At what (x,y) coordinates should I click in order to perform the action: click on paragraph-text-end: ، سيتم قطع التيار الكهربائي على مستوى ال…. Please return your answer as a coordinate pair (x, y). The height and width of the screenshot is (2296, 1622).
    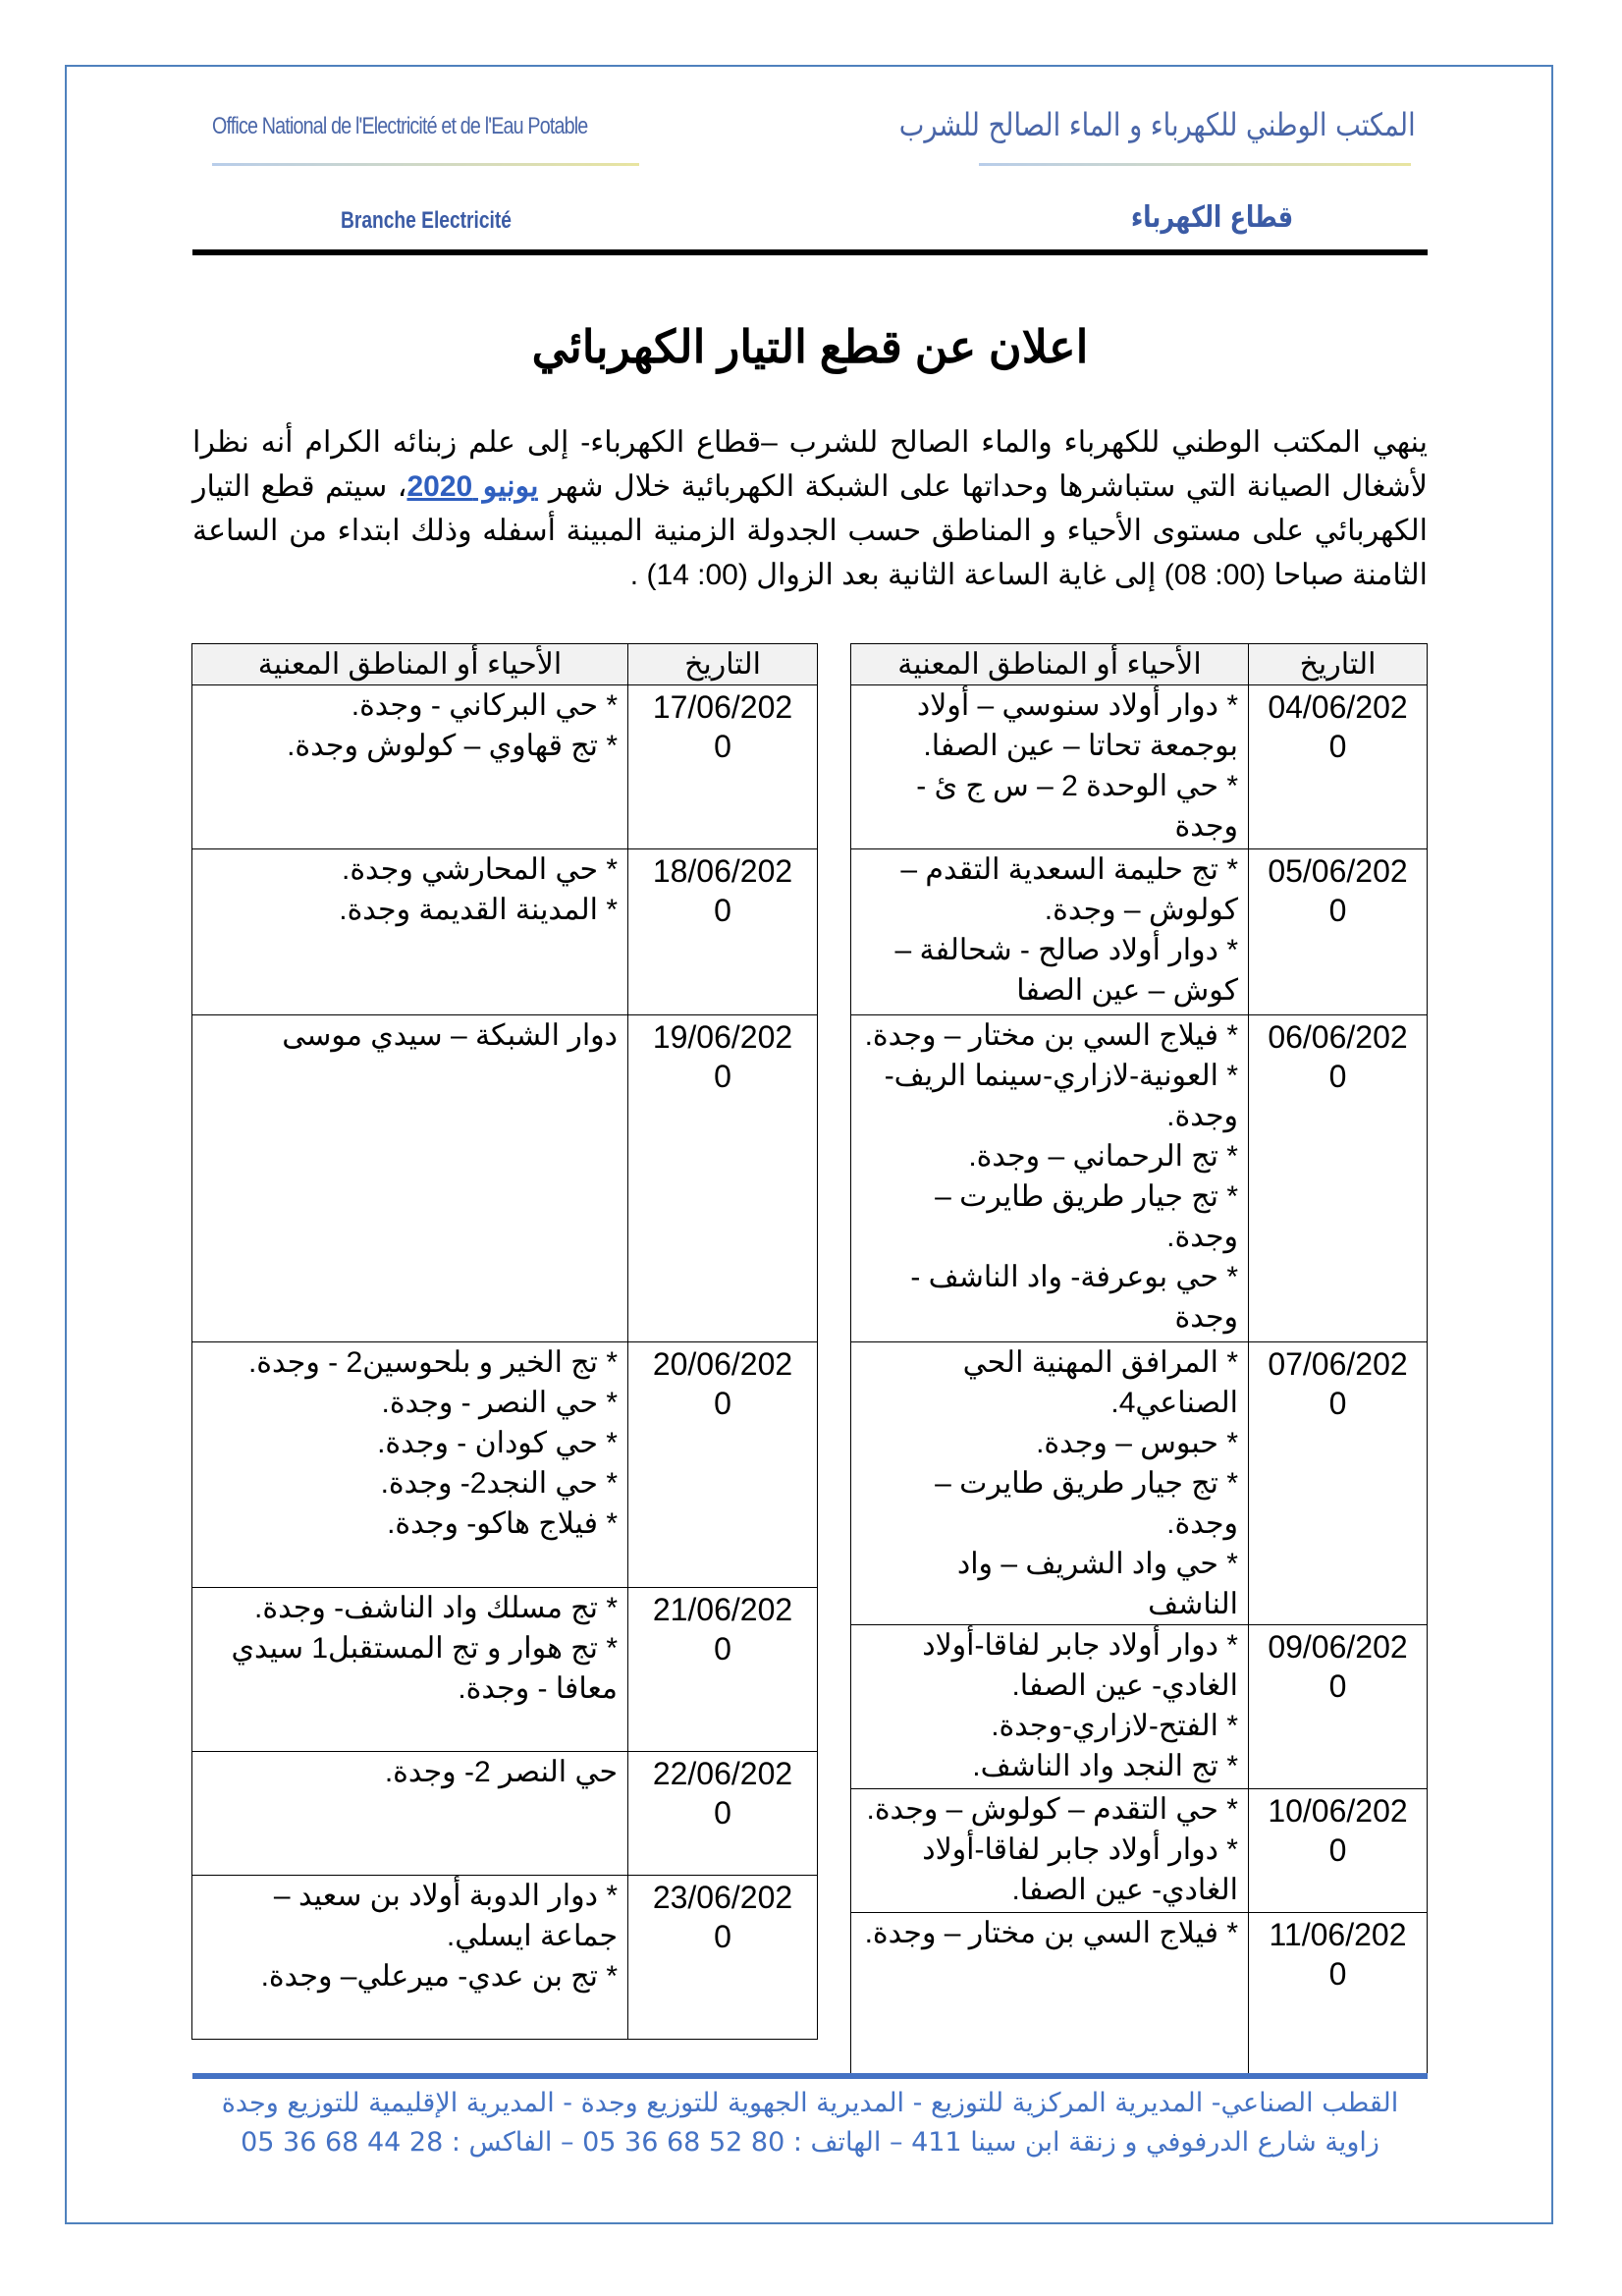
    Looking at the image, I should click on (810, 530).